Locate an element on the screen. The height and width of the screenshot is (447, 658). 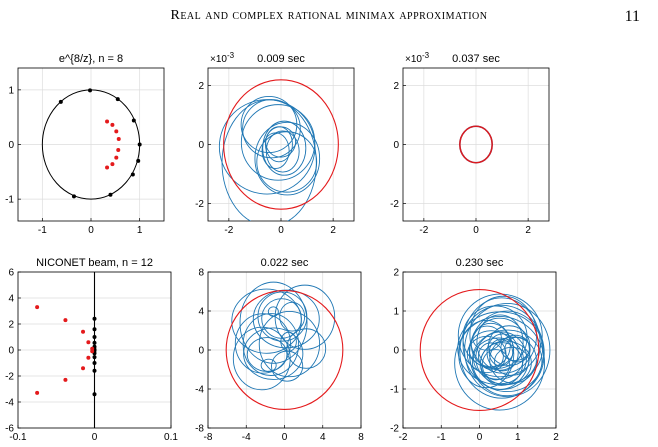
x-tick-label: -1 is located at coordinates (441, 437).